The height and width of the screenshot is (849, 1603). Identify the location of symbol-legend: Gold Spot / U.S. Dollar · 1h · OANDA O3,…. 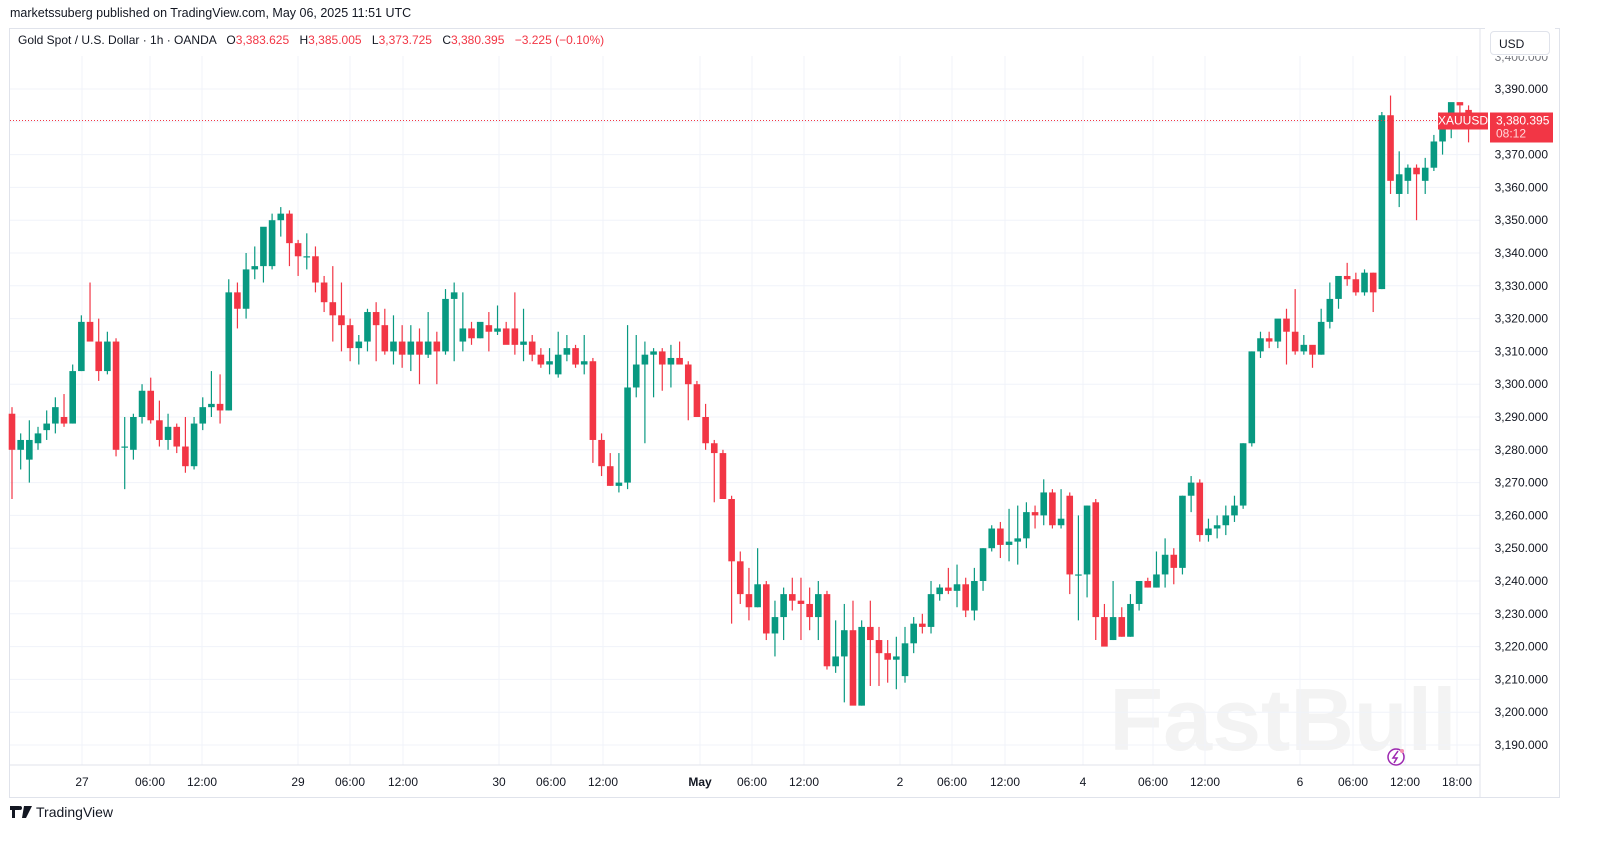
(311, 40).